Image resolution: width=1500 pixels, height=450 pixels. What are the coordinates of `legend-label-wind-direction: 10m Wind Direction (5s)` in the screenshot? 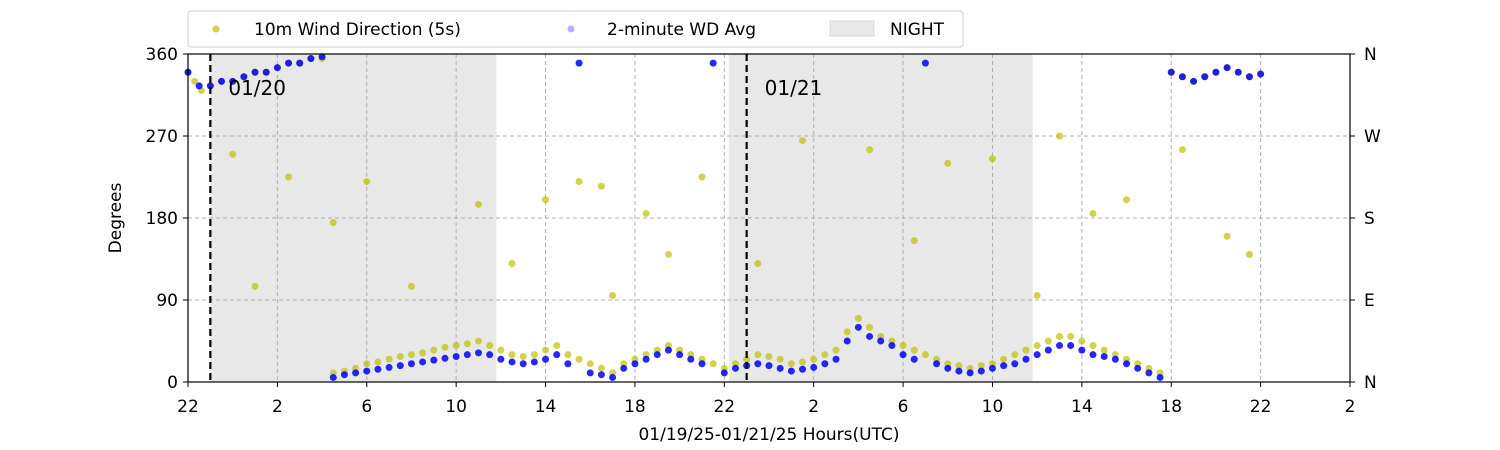 It's located at (357, 30).